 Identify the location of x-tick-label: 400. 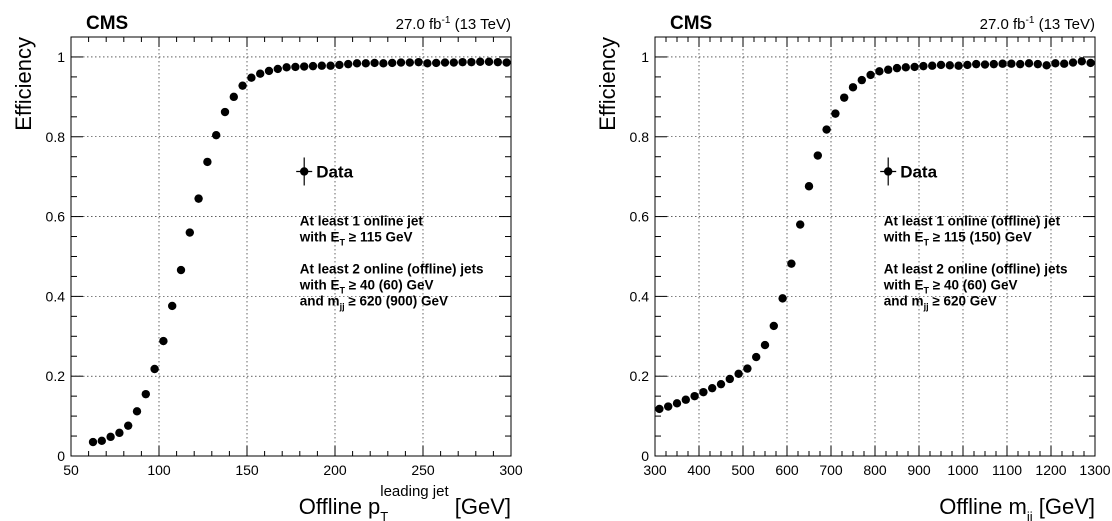
(699, 470).